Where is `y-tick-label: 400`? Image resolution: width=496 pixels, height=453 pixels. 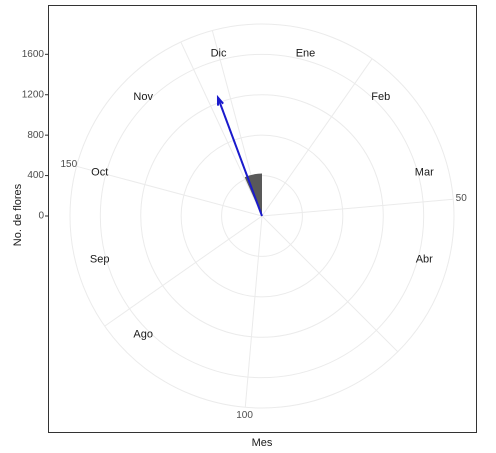
y-tick-label: 400 is located at coordinates (35, 175).